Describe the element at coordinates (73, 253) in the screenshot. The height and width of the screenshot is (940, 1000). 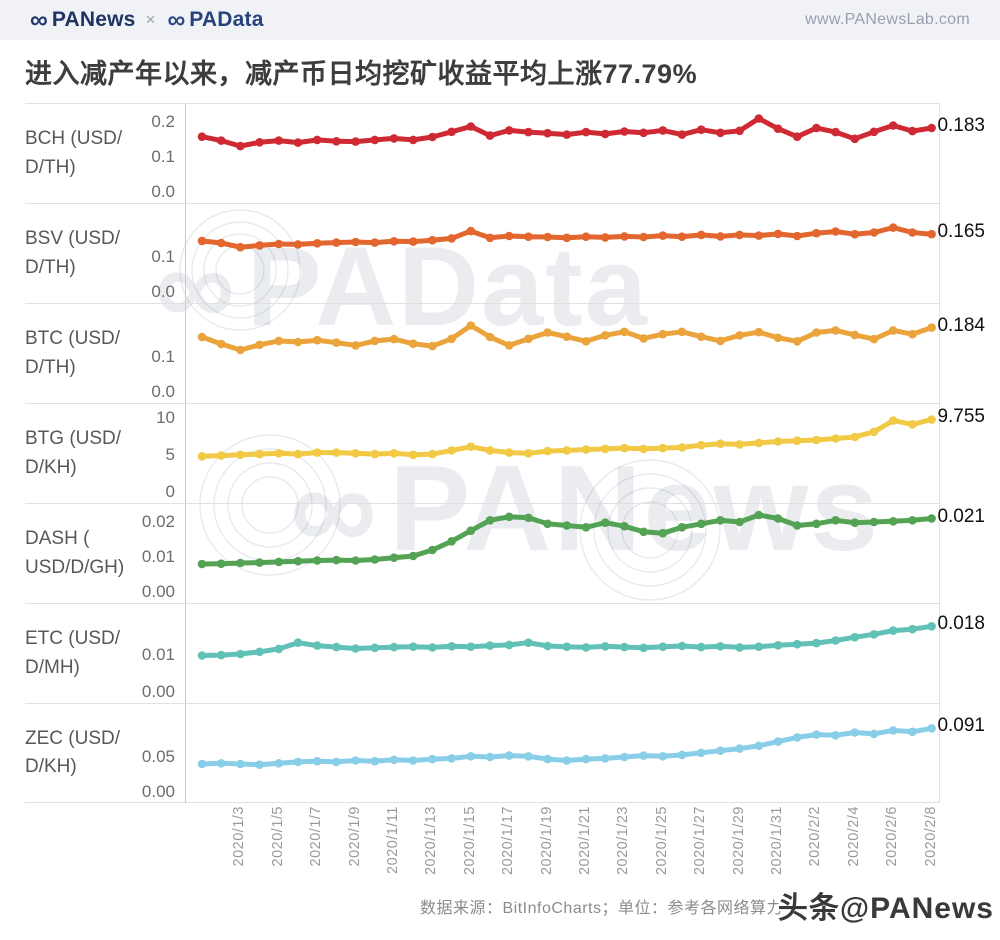
I see `series-label-bsv: BSV (USD/D/TH)` at that location.